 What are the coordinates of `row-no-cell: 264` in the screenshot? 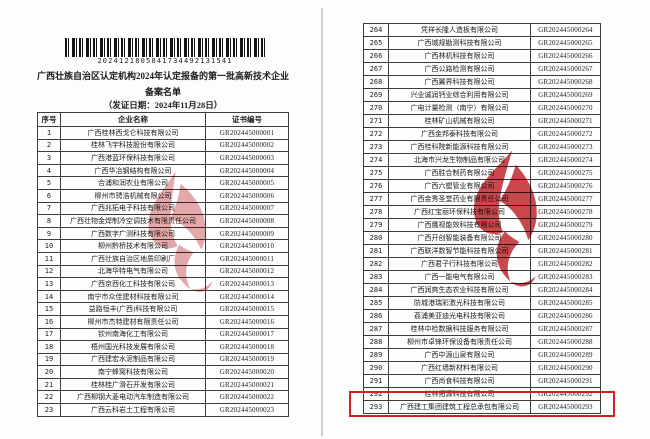 It's located at (376, 30).